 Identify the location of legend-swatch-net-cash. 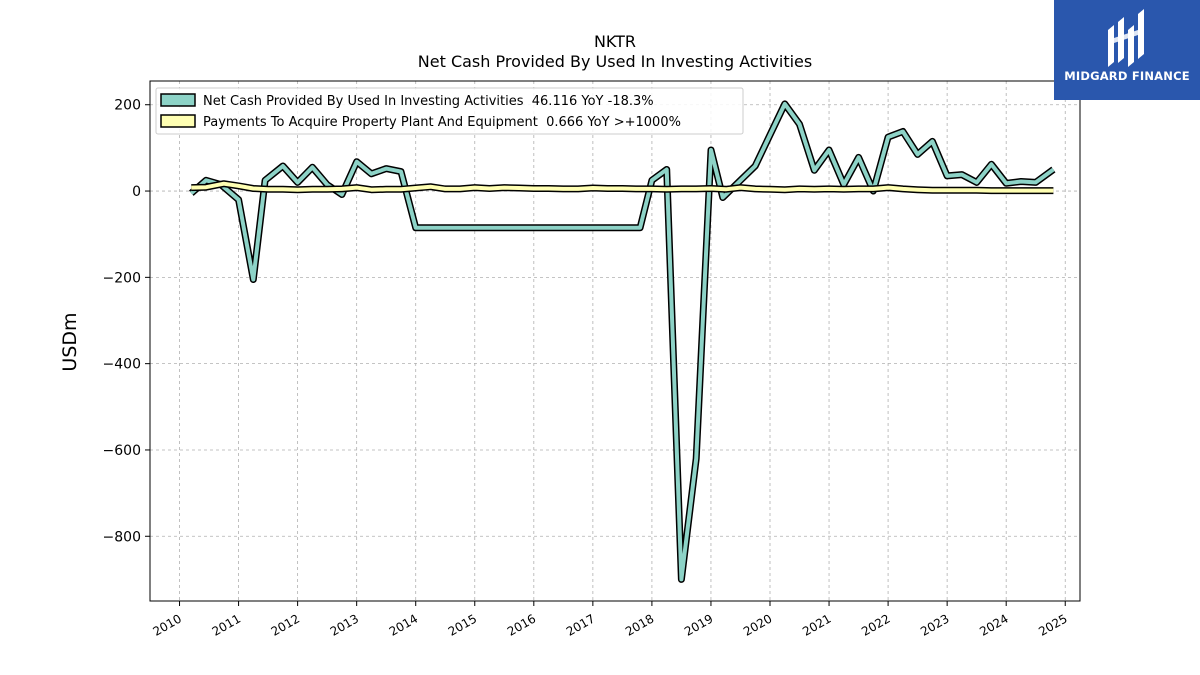
(178, 100).